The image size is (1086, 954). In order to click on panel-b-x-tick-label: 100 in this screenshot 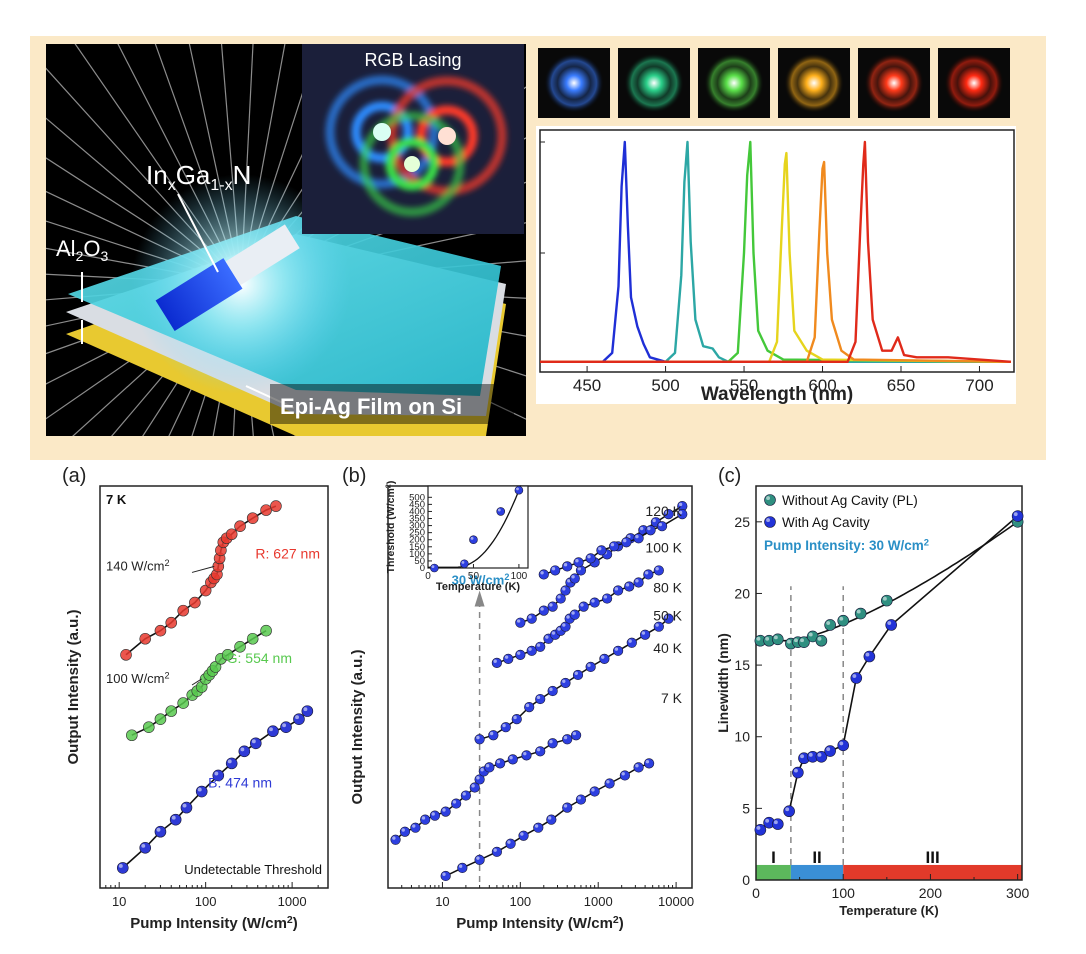, I will do `click(520, 901)`.